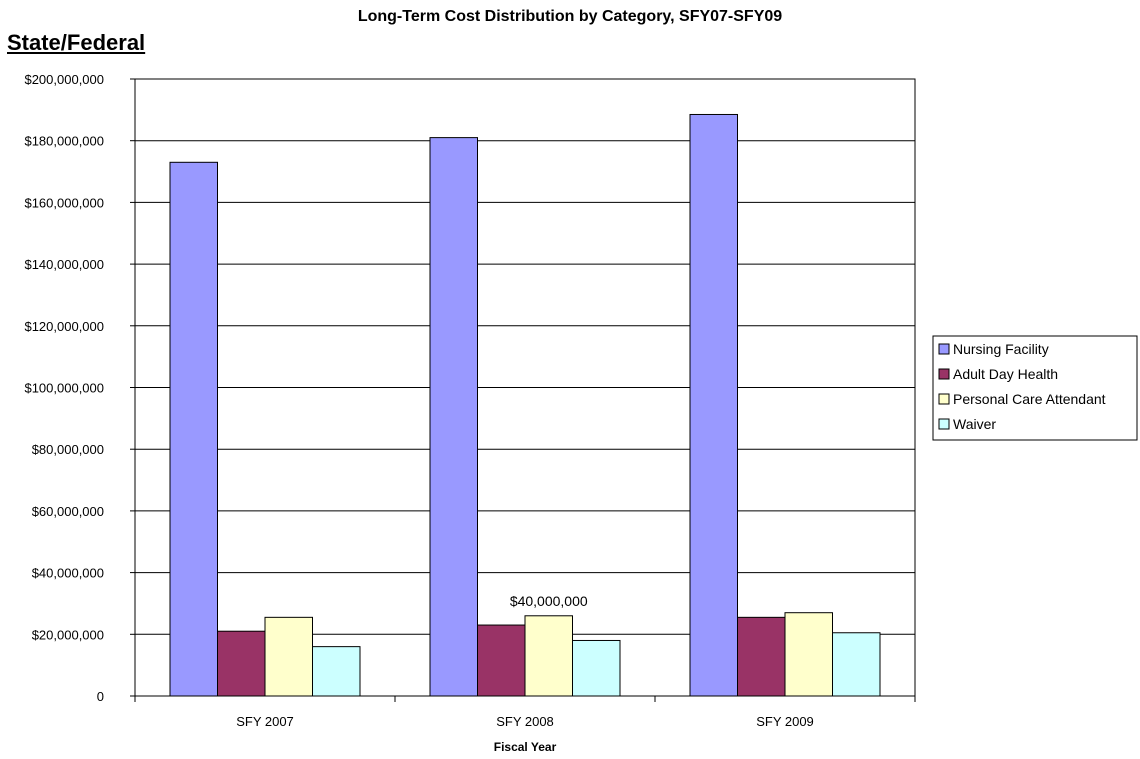 This screenshot has width=1140, height=759. I want to click on x-tick-label: SFY 2008, so click(525, 721).